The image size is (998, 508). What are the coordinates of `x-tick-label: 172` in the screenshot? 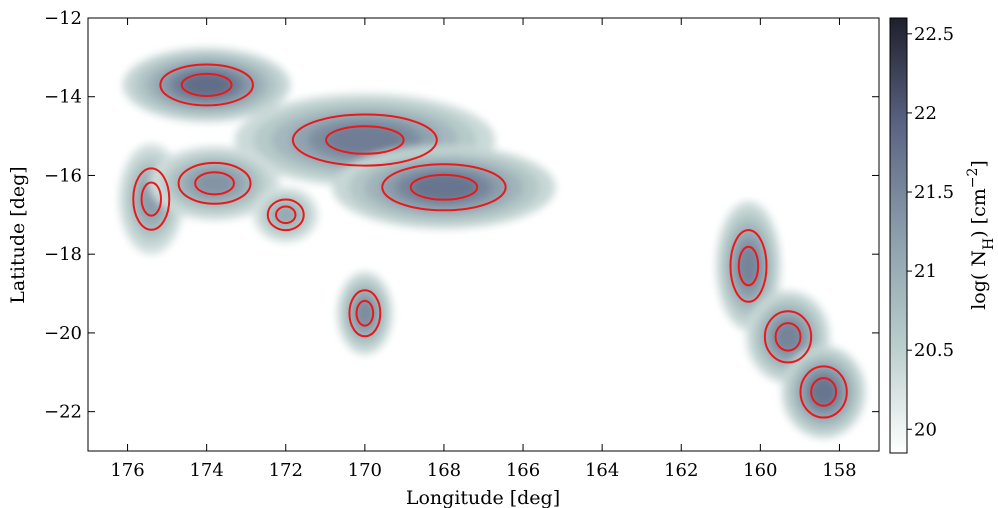 It's located at (286, 470).